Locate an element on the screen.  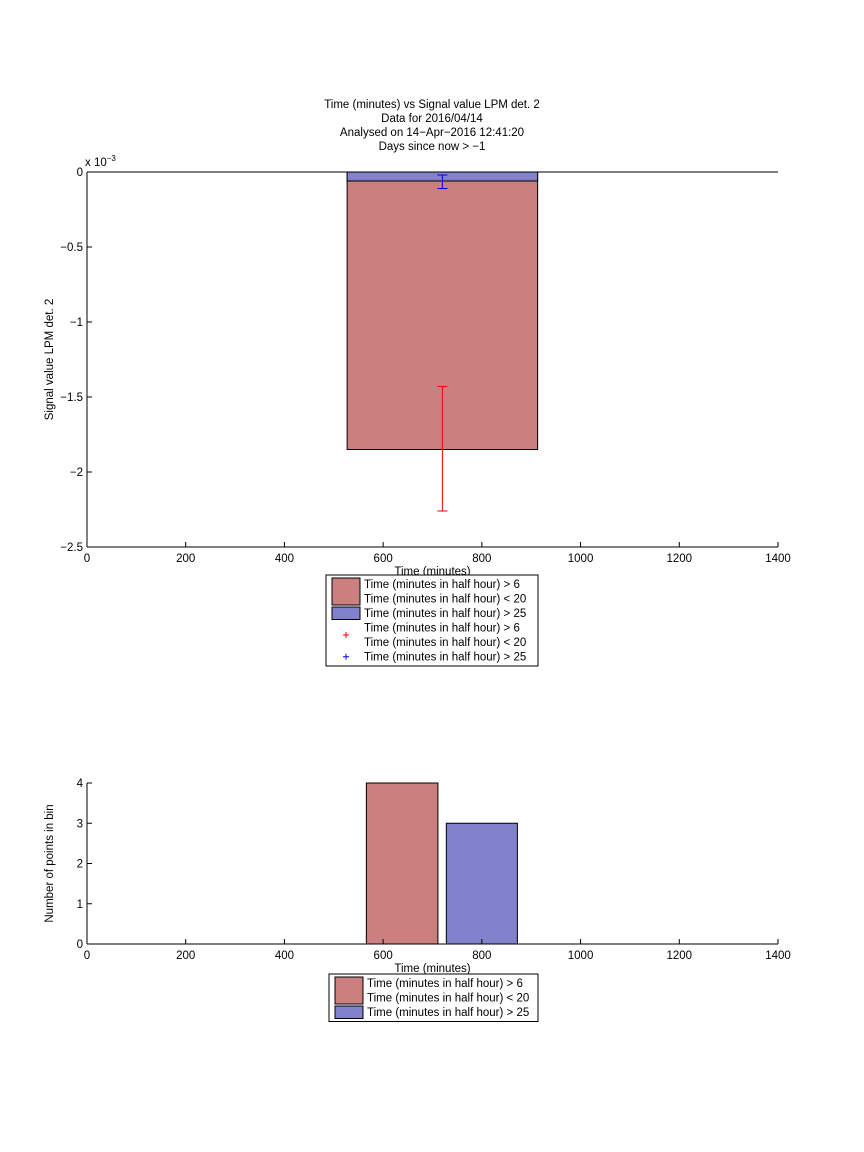
legend1-entry-3-text: Time (minutes in half hour) > 6 is located at coordinates (442, 629).